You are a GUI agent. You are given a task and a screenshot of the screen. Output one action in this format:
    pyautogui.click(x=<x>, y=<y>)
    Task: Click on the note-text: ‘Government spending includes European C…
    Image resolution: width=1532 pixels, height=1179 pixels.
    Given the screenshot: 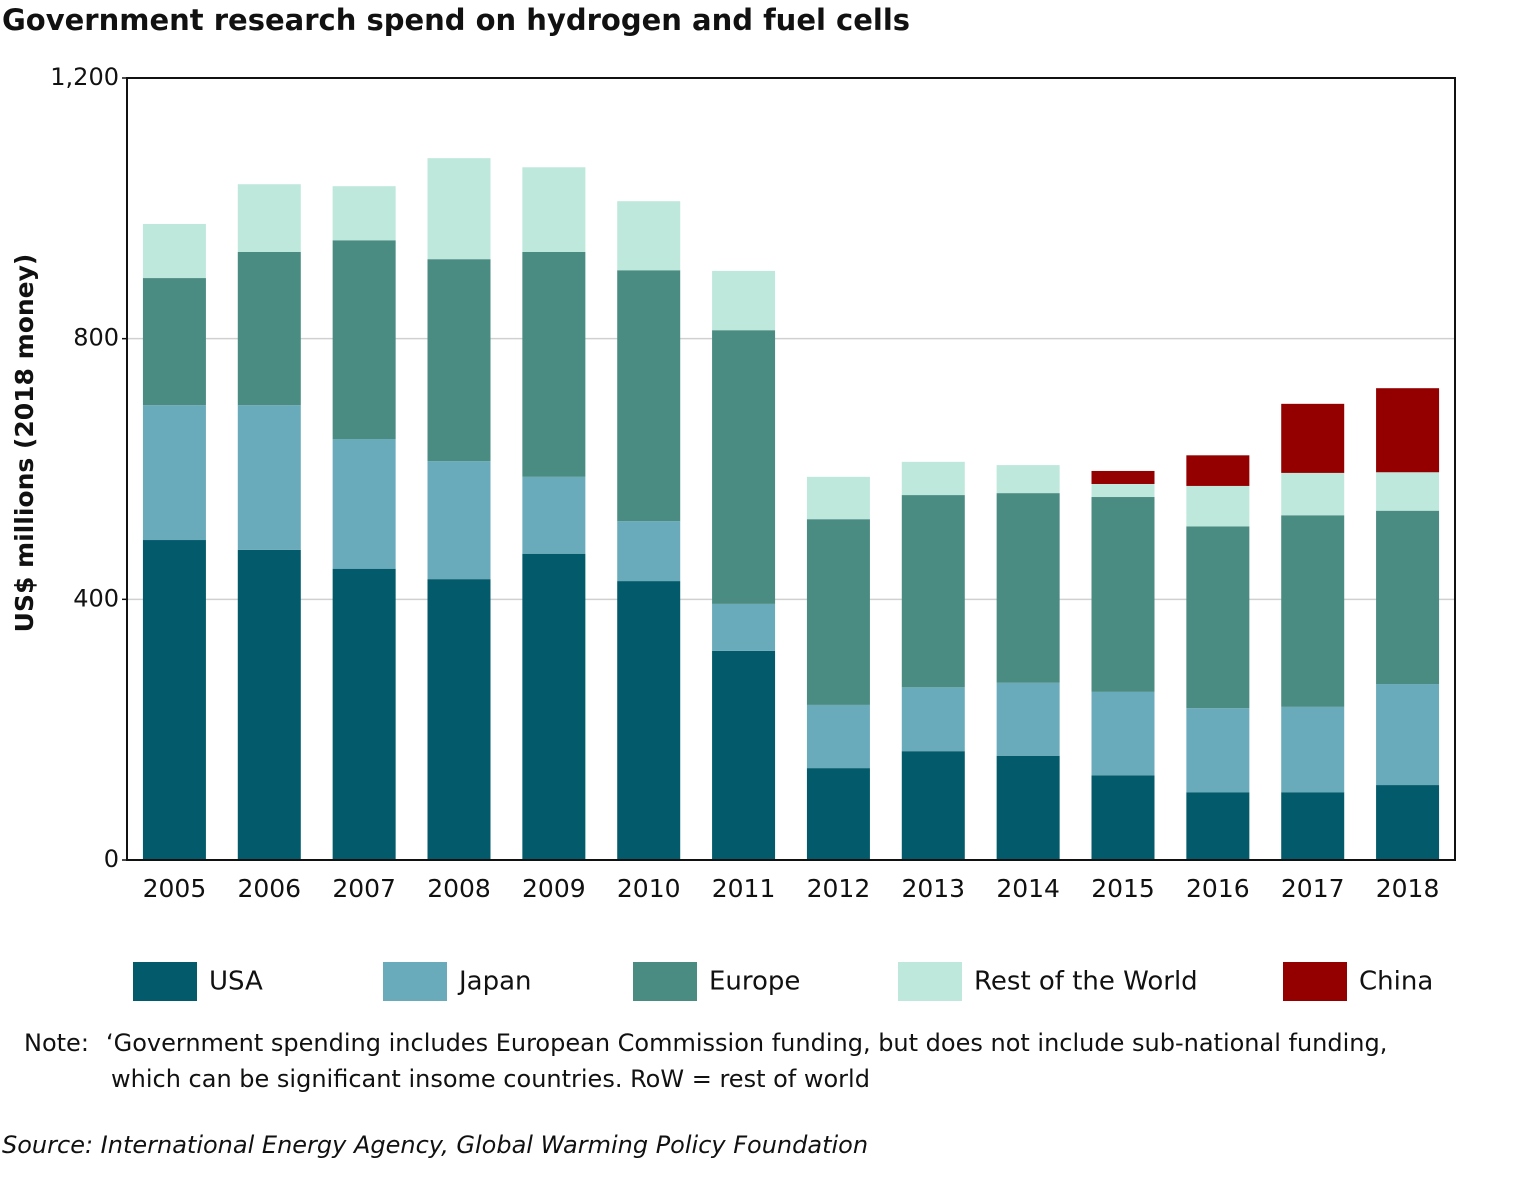 What is the action you would take?
    pyautogui.click(x=746, y=1043)
    